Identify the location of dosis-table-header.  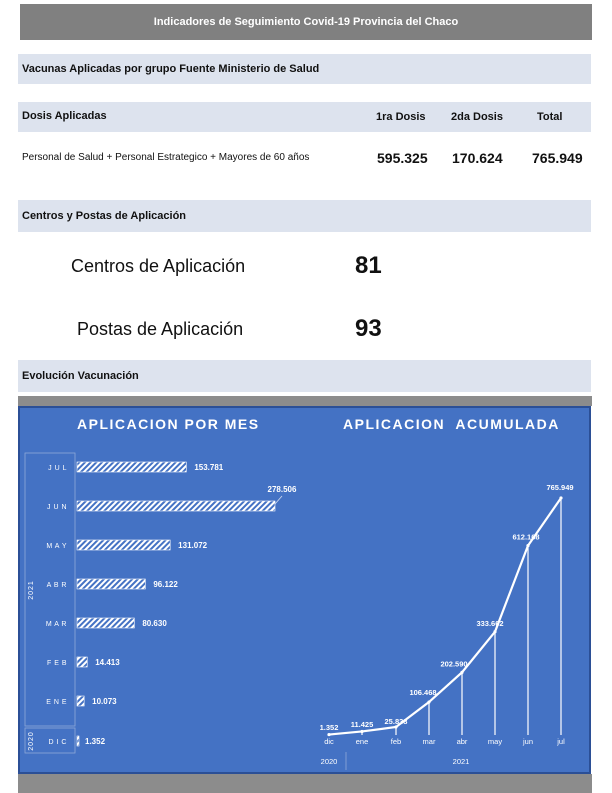
(304, 117).